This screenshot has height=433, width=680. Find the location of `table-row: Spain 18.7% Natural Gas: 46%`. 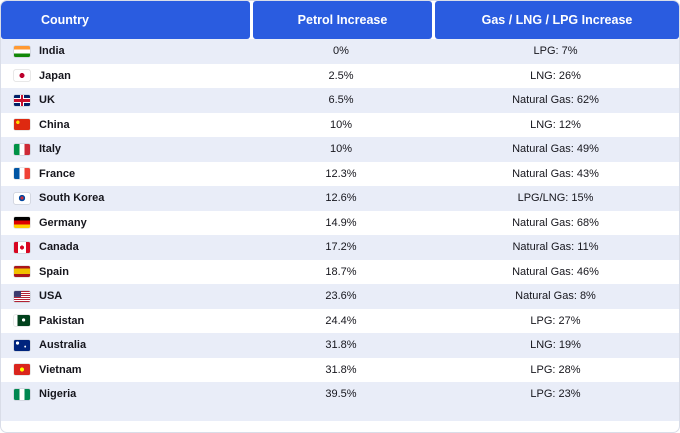

table-row: Spain 18.7% Natural Gas: 46% is located at coordinates (340, 271).